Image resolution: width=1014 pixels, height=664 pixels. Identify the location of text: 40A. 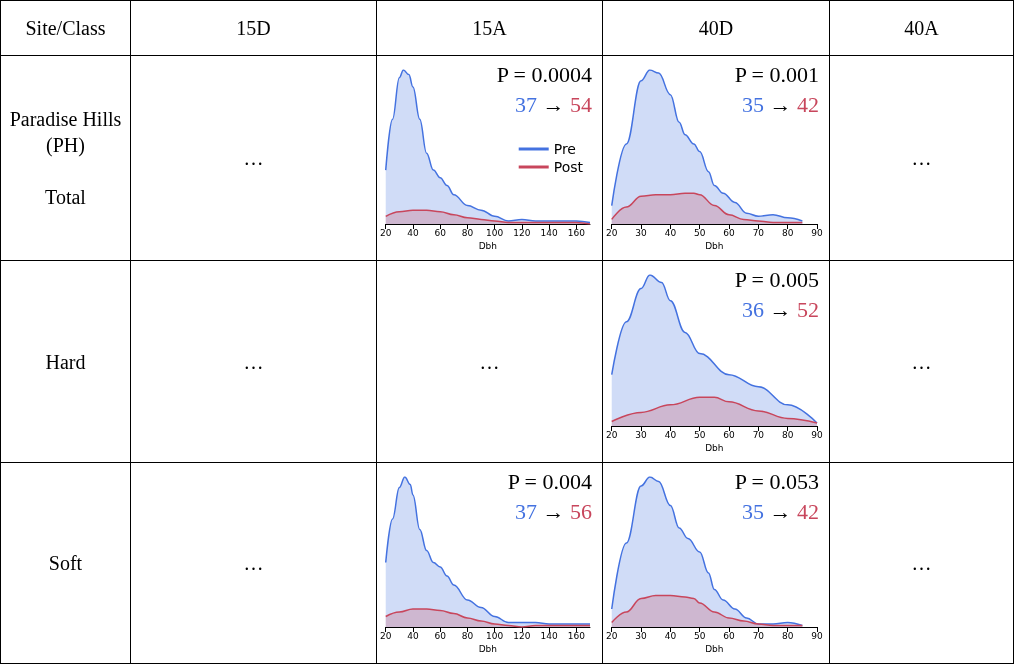
(921, 28).